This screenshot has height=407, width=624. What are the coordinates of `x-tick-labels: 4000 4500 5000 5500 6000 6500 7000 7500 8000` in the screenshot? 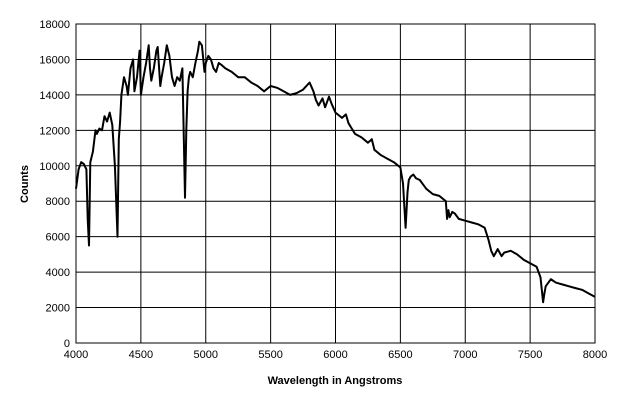 It's located at (335, 355).